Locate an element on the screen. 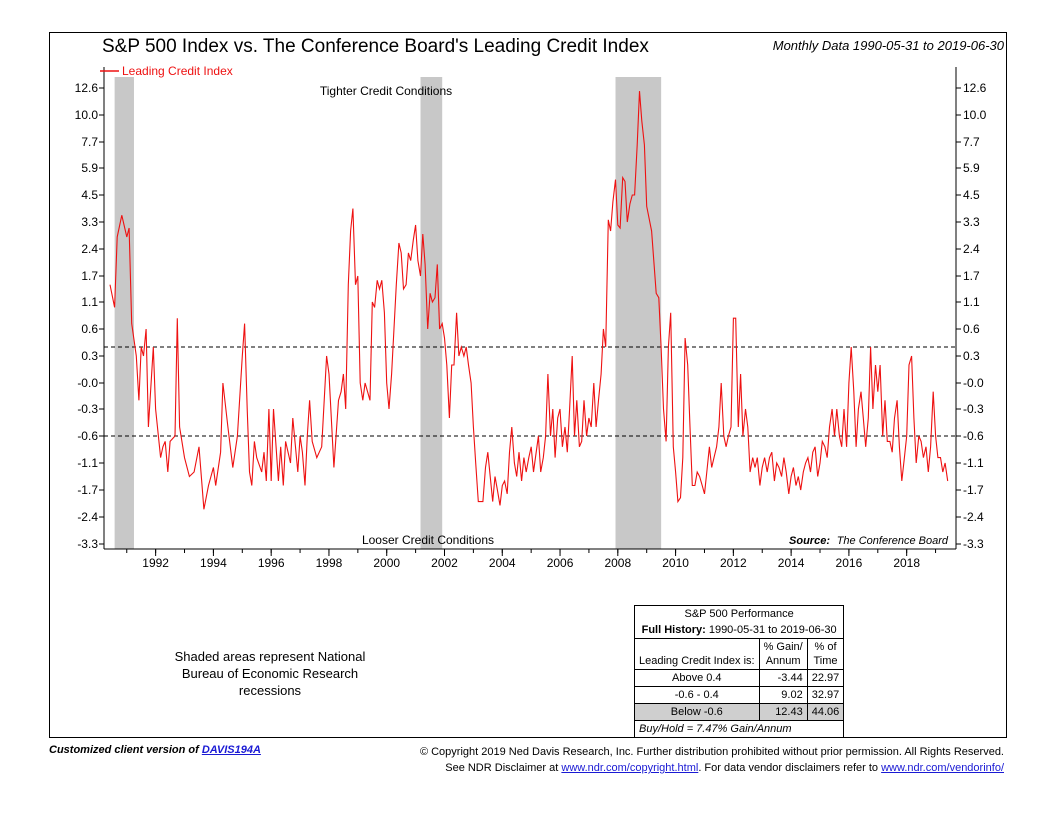 The image size is (1056, 816). y-tick-label-right: 1.7 is located at coordinates (971, 276).